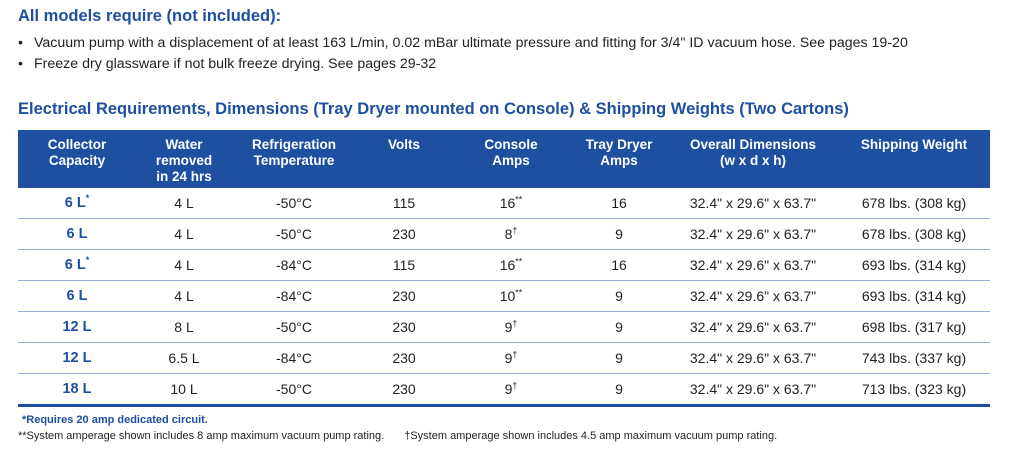 The width and height of the screenshot is (1024, 451). I want to click on cell-water-removed: 6.5 L, so click(184, 358).